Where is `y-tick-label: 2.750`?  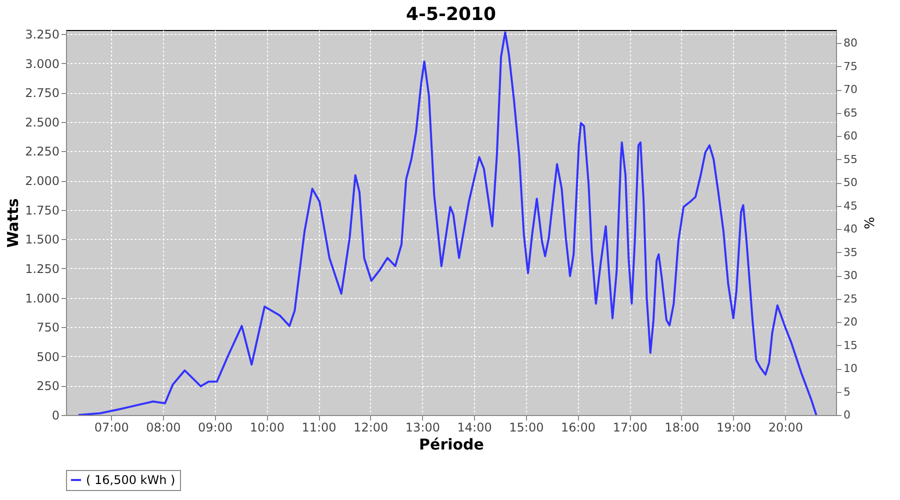 y-tick-label: 2.750 is located at coordinates (42, 93).